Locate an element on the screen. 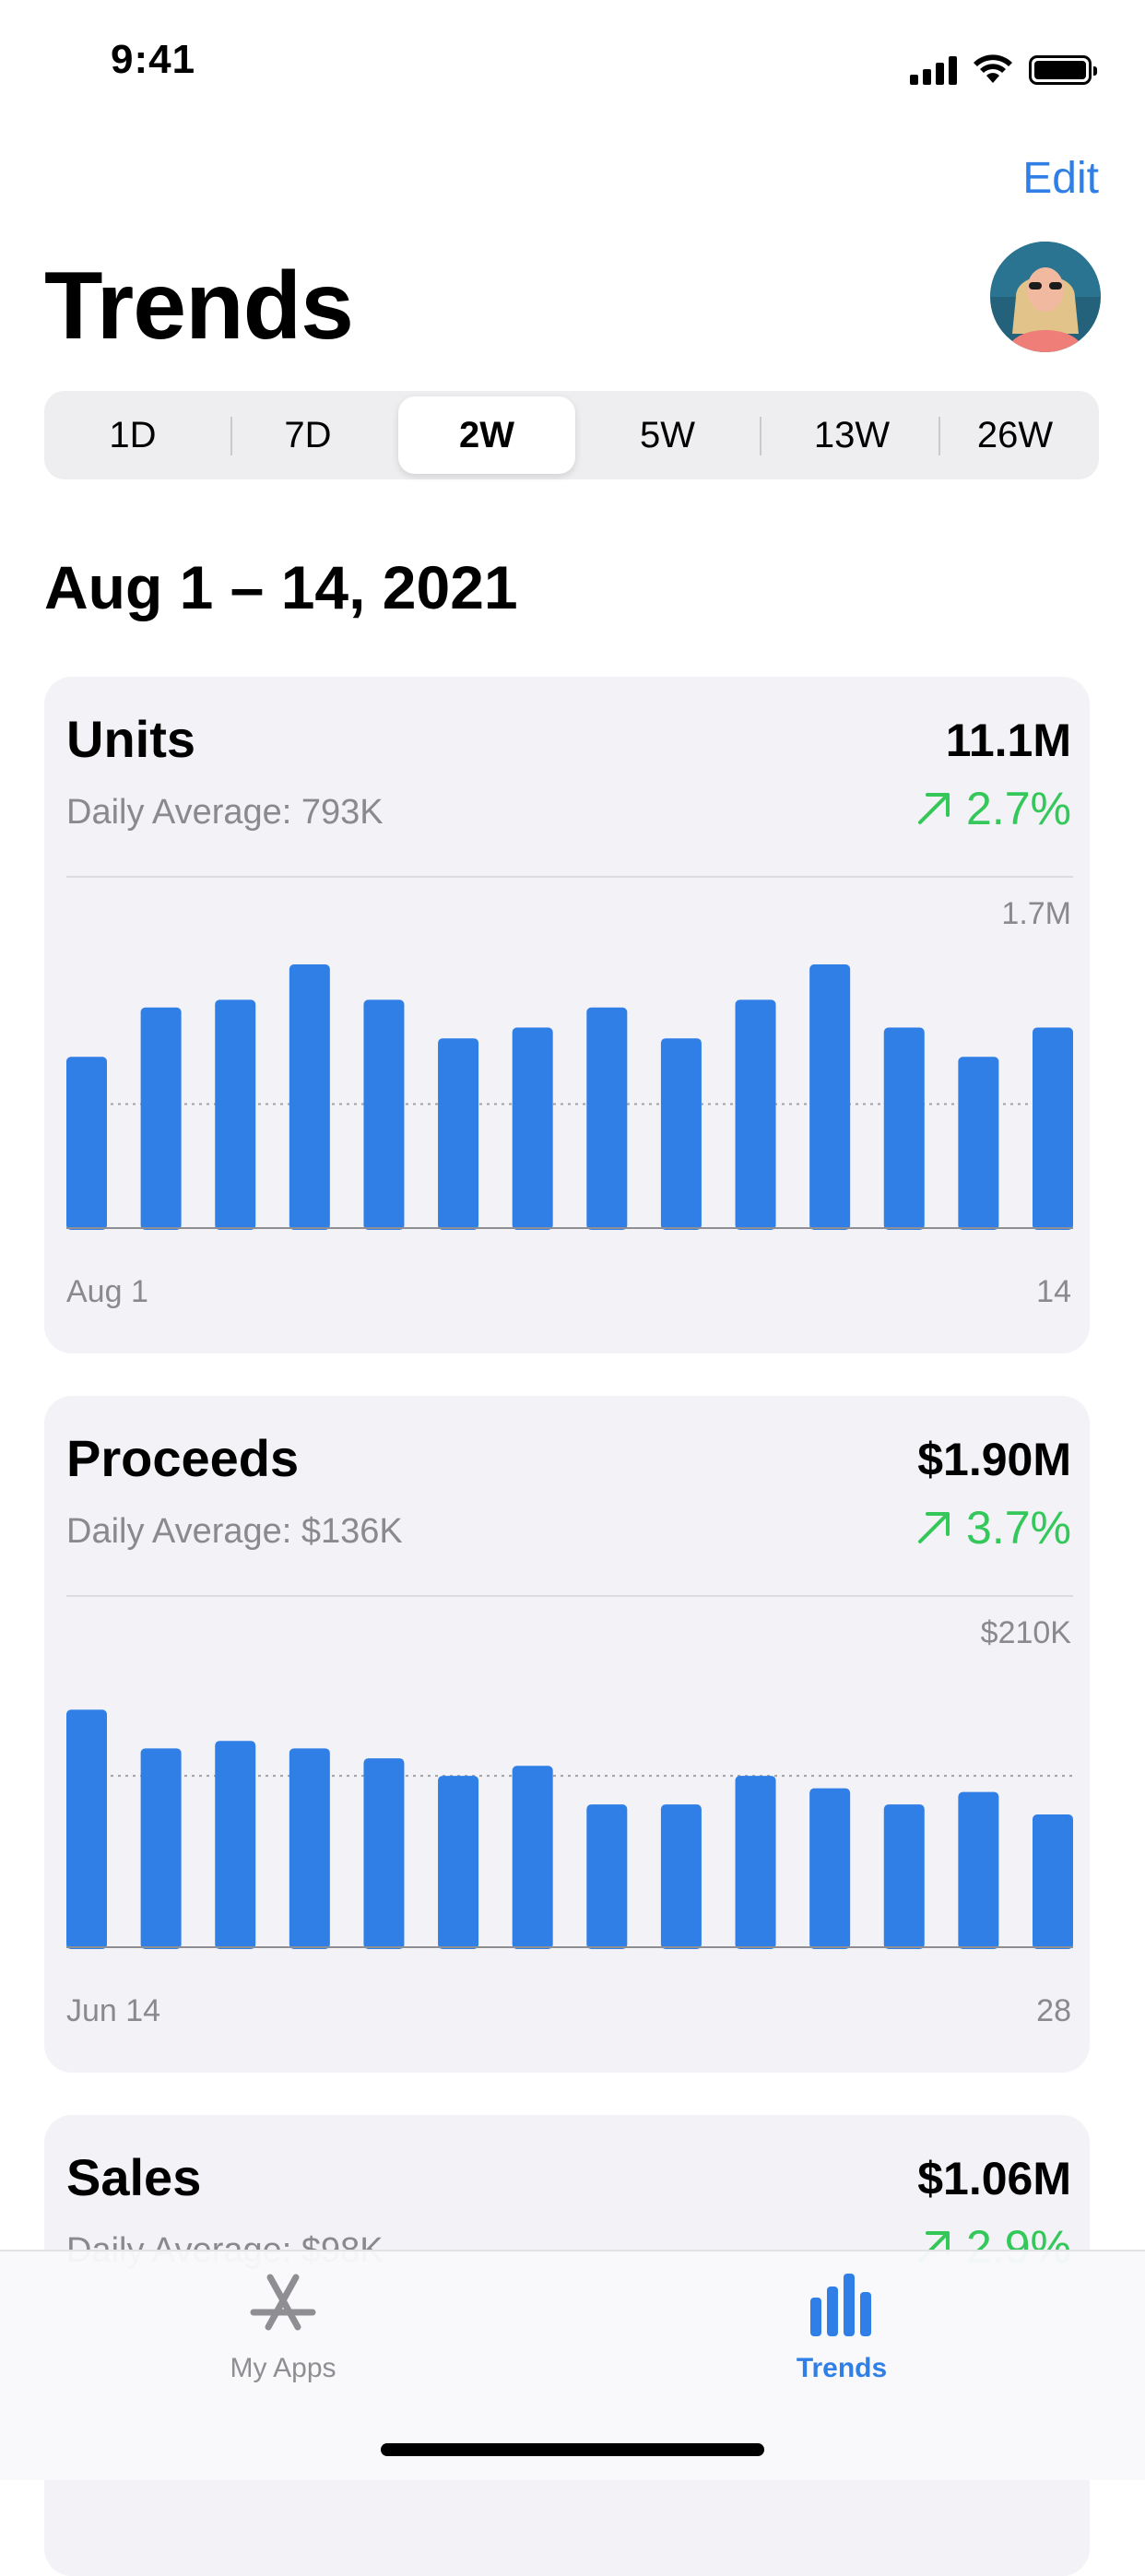 The width and height of the screenshot is (1145, 2576). proceeds-max-label: $210K is located at coordinates (1025, 1632).